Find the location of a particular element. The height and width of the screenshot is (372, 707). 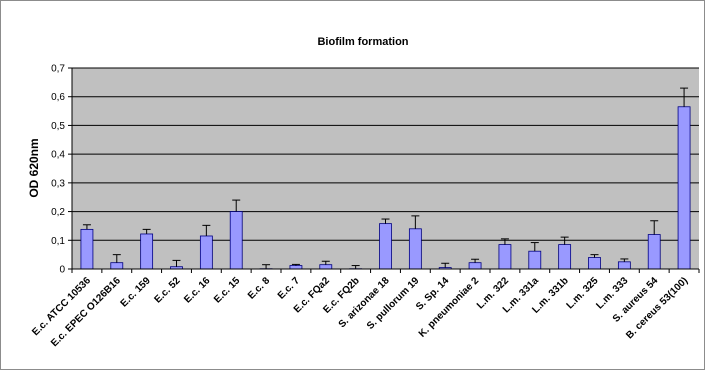

x-tick-label: E.c. 8 is located at coordinates (259, 288).